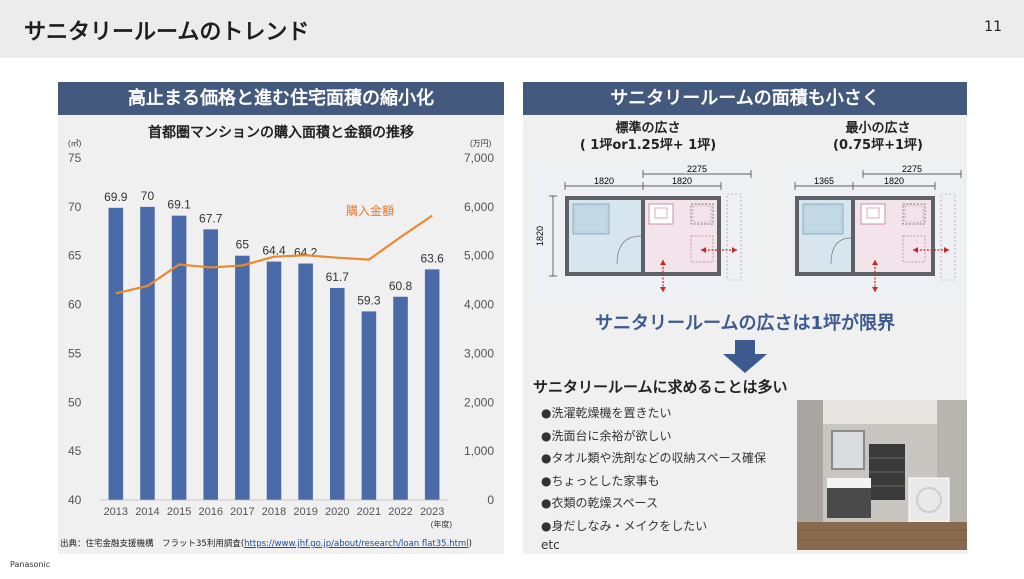  I want to click on line-series-label: 購入金額, so click(370, 210).